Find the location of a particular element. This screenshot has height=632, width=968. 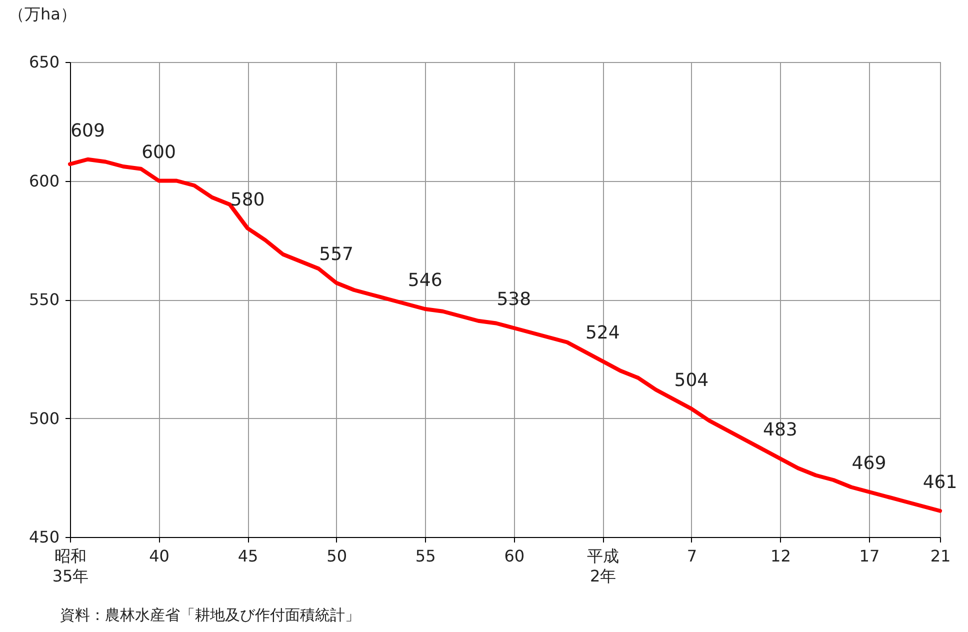

data-label: 538 is located at coordinates (514, 299).